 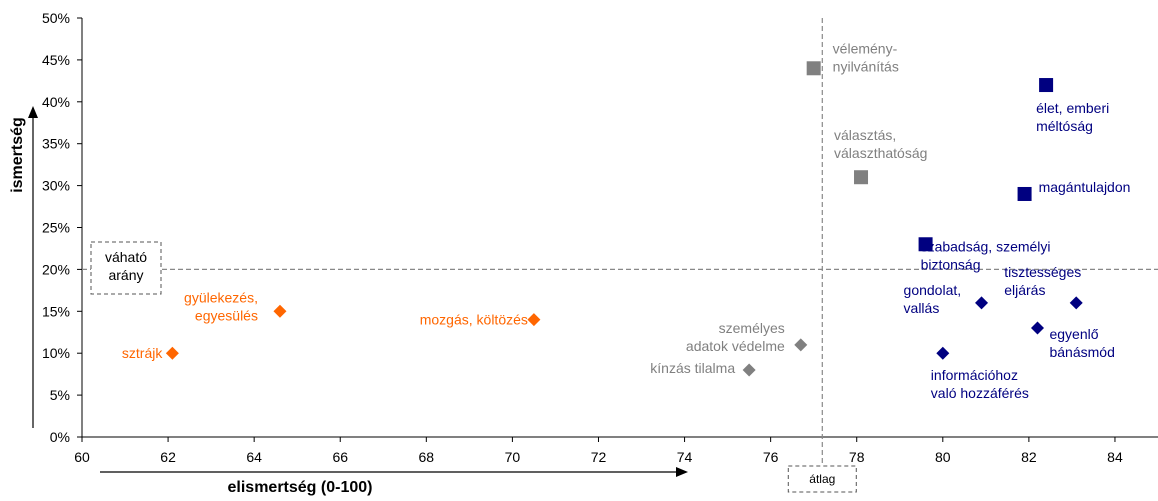 What do you see at coordinates (56, 311) in the screenshot?
I see `y-tick-label: 15%` at bounding box center [56, 311].